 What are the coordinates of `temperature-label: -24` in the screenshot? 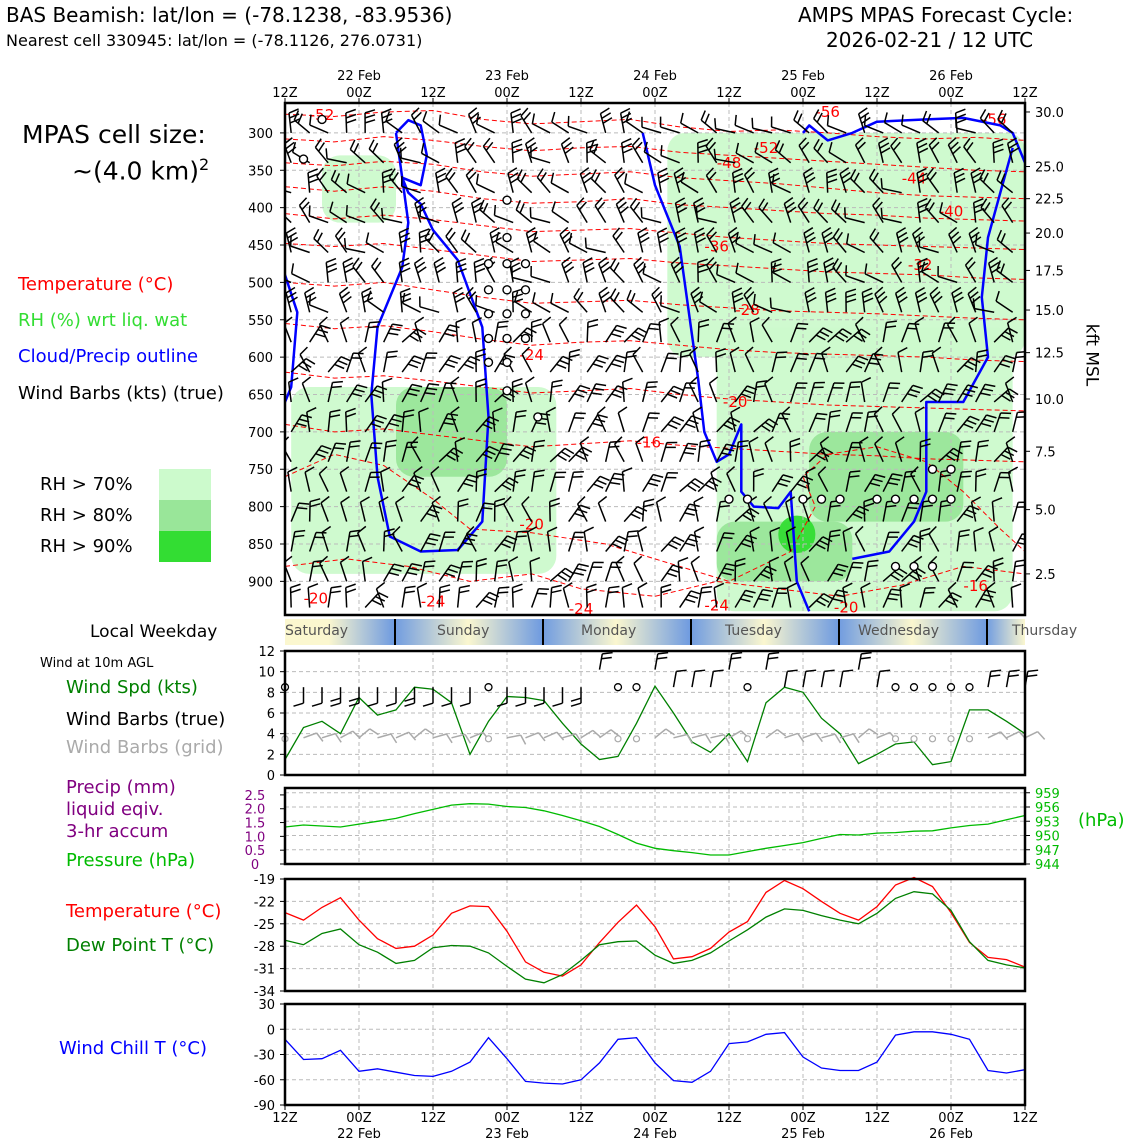 It's located at (433, 602).